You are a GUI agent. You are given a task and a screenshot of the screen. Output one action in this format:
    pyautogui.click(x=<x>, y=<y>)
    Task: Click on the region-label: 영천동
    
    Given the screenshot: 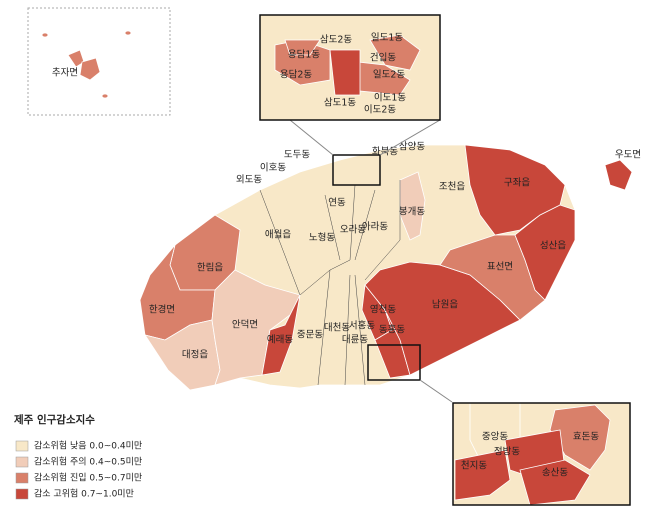 What is the action you would take?
    pyautogui.click(x=383, y=310)
    